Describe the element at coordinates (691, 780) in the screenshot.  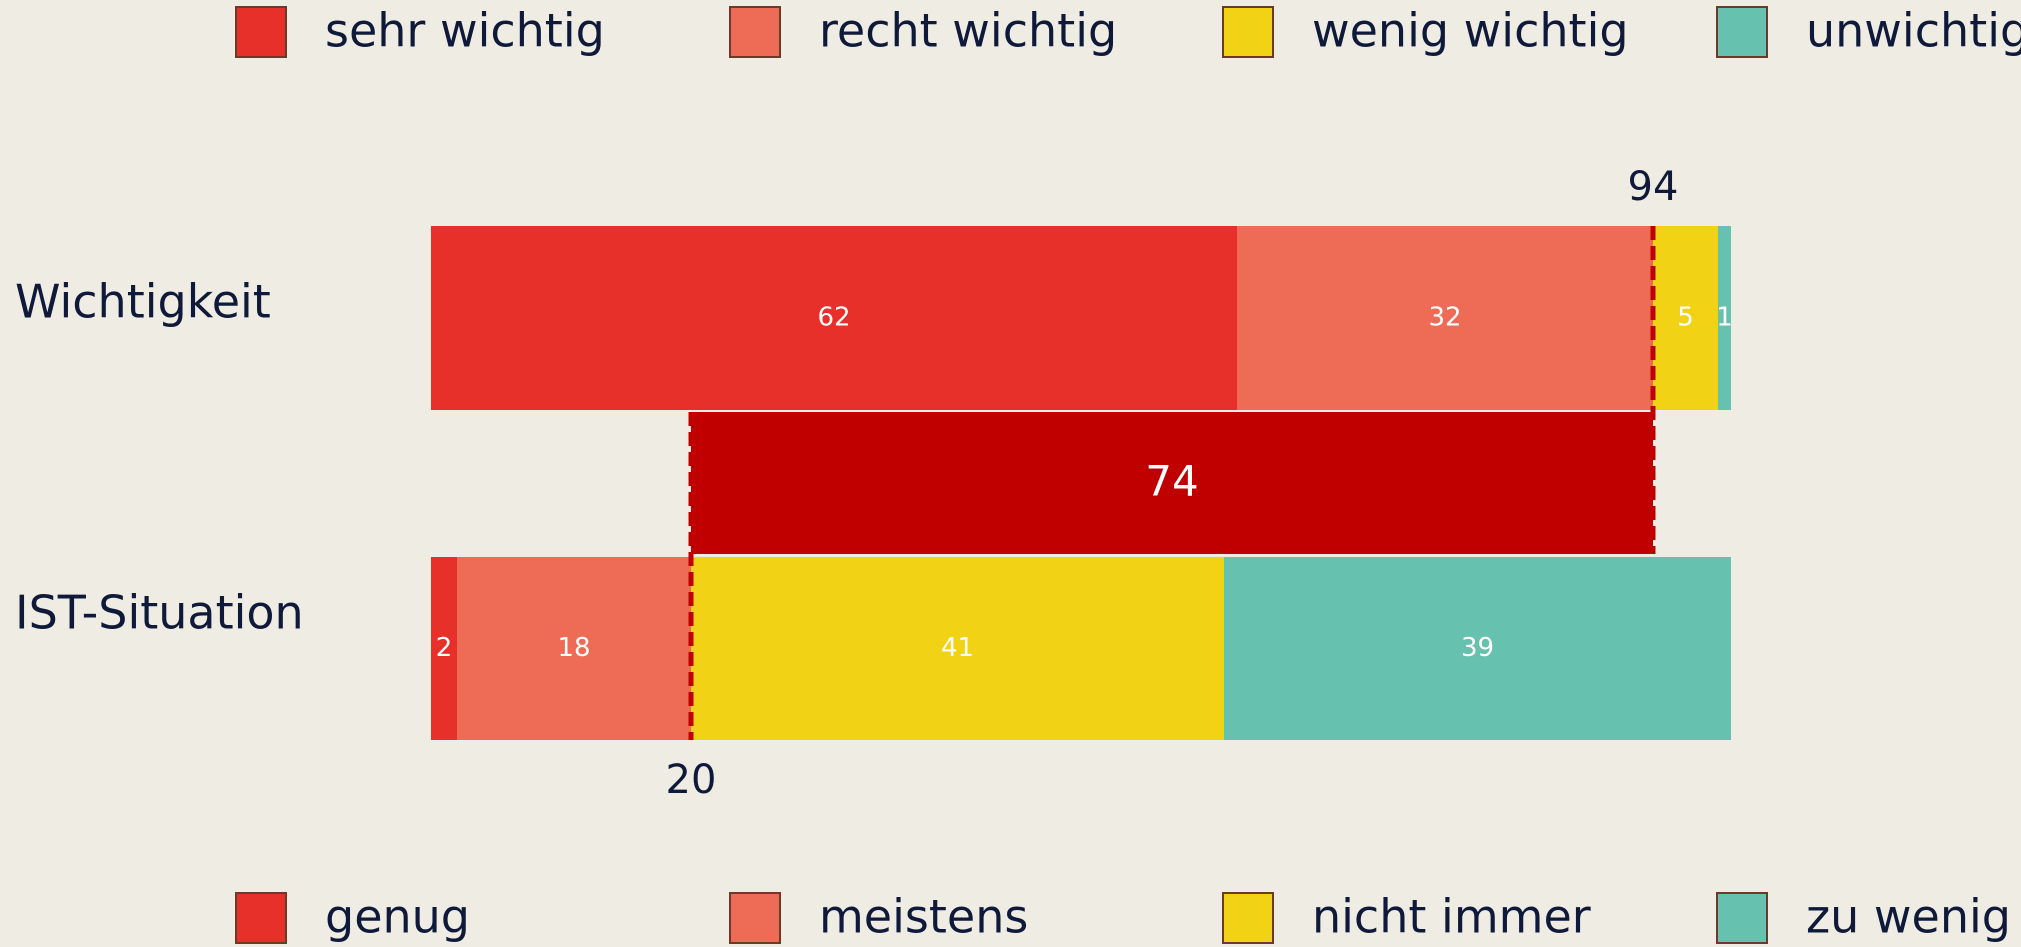
I see `marker-label: 20` at that location.